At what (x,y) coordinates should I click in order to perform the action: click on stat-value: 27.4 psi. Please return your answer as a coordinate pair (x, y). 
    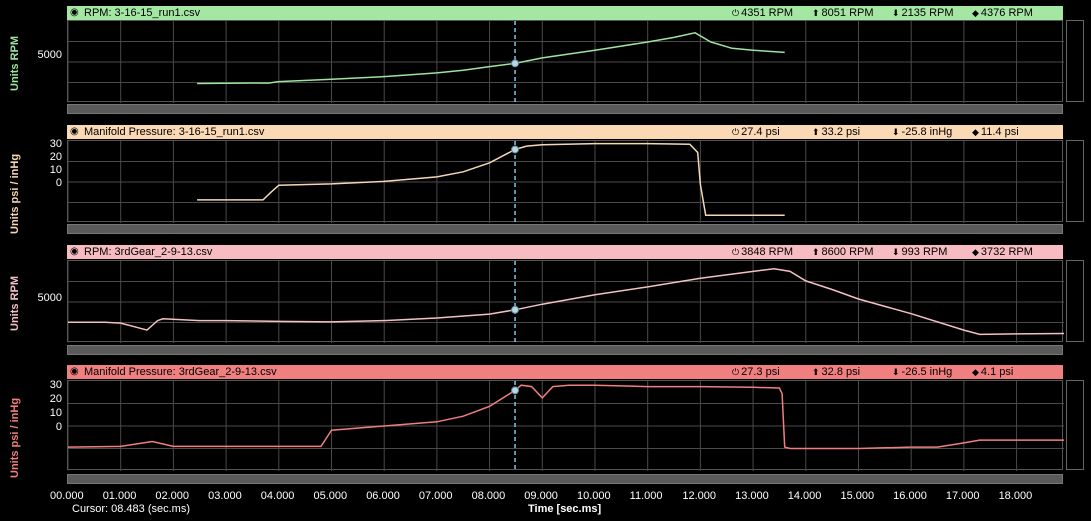
    Looking at the image, I should click on (760, 132).